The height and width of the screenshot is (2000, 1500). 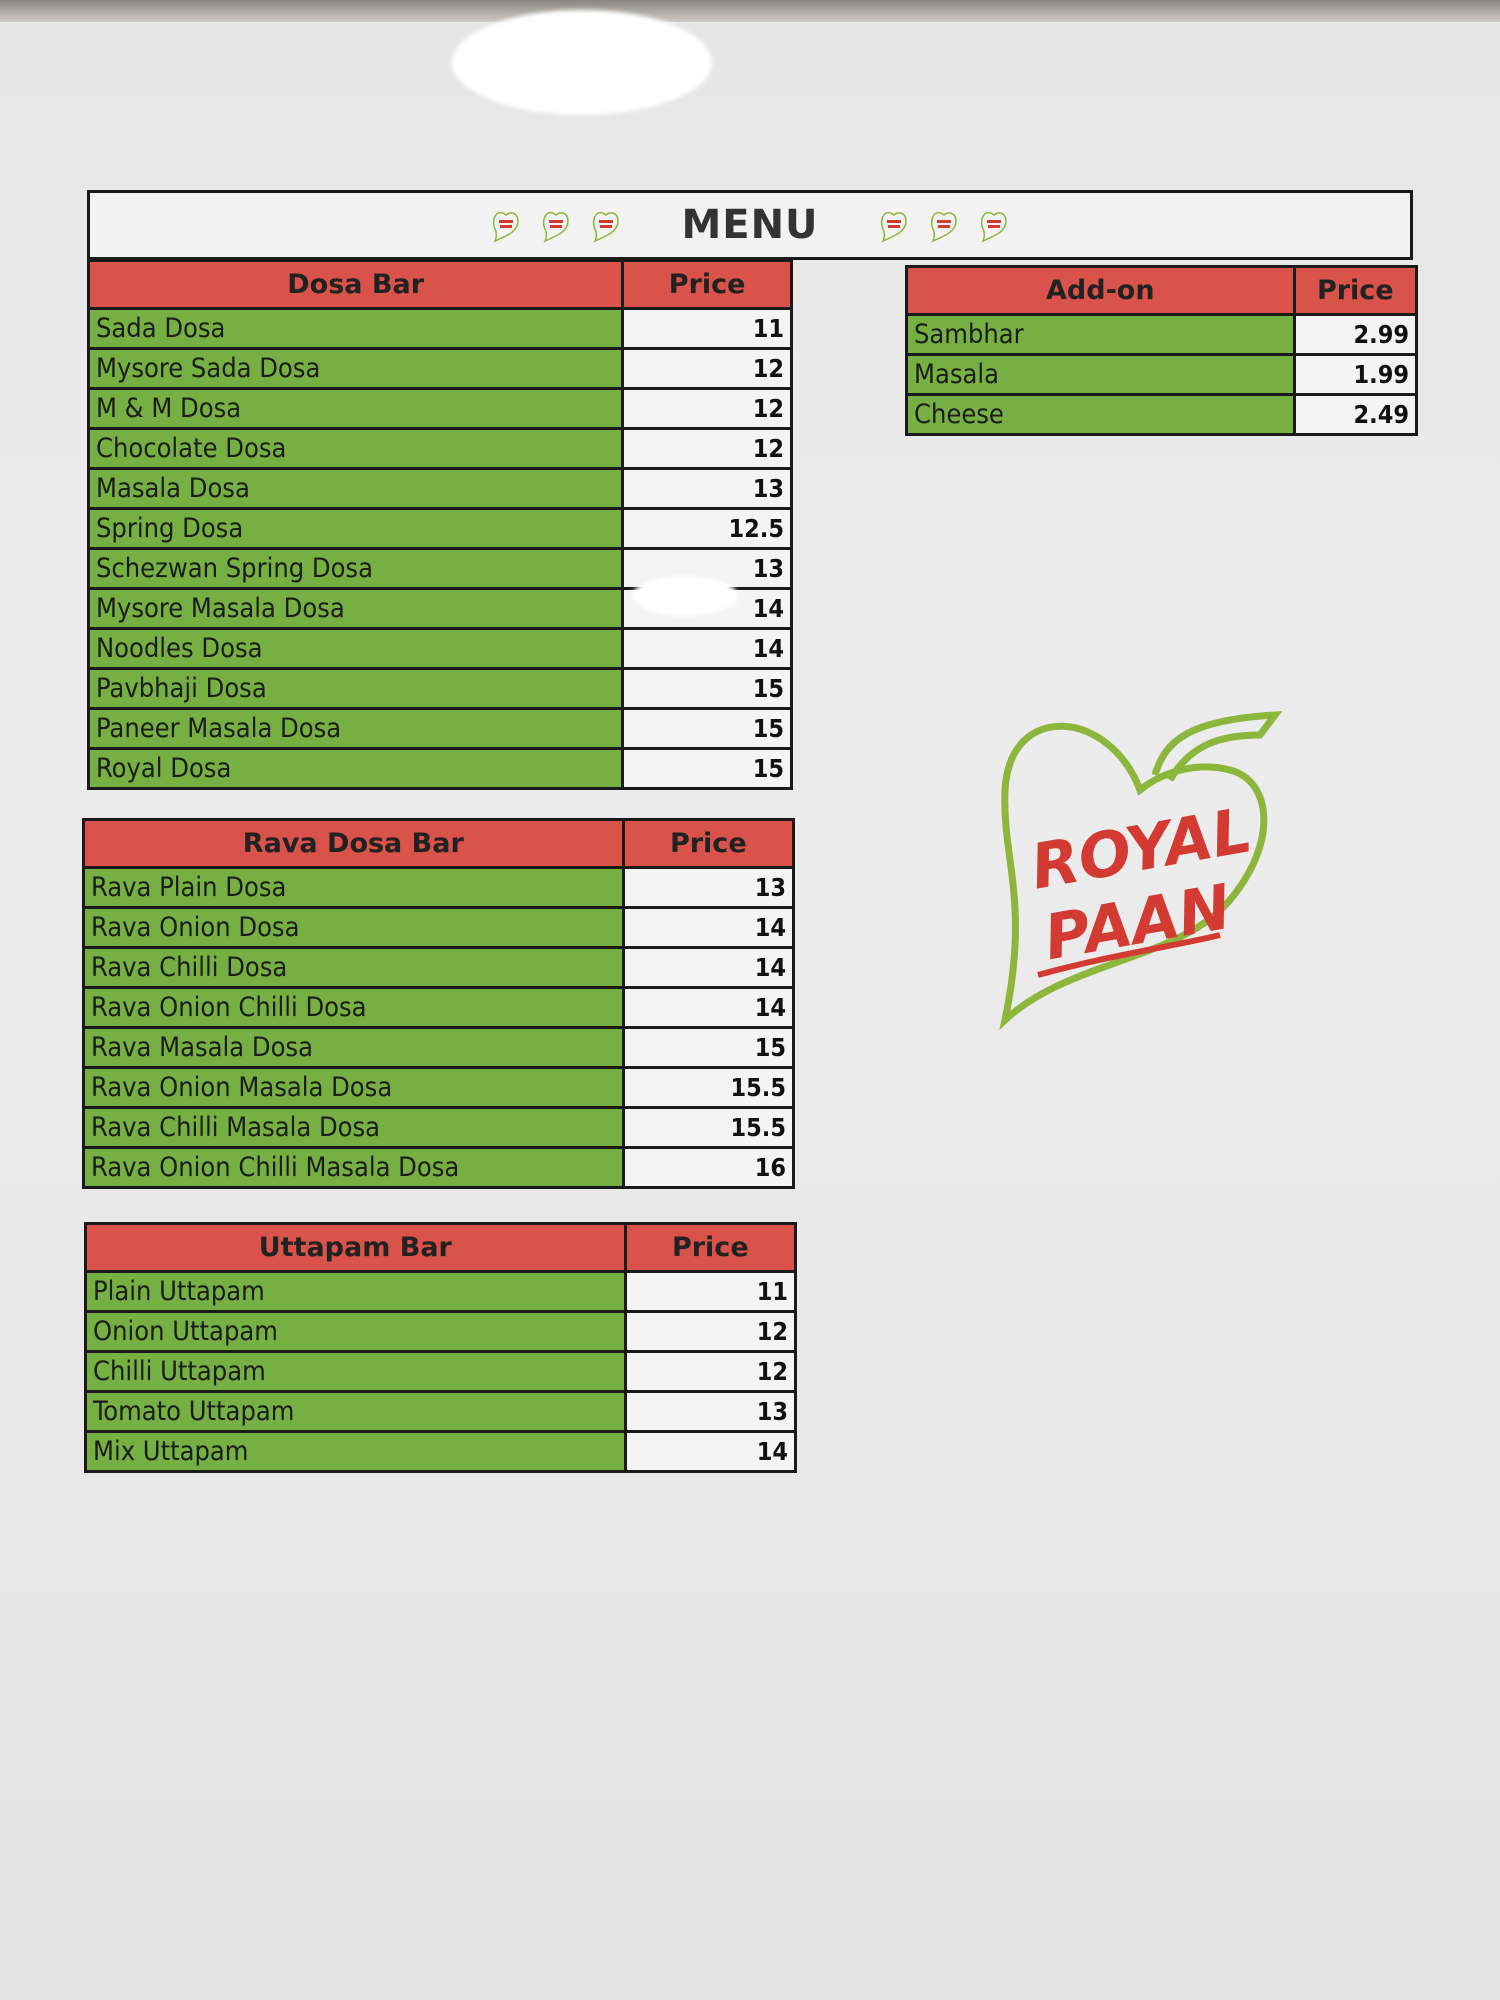 I want to click on menu-title: MENU, so click(x=750, y=225).